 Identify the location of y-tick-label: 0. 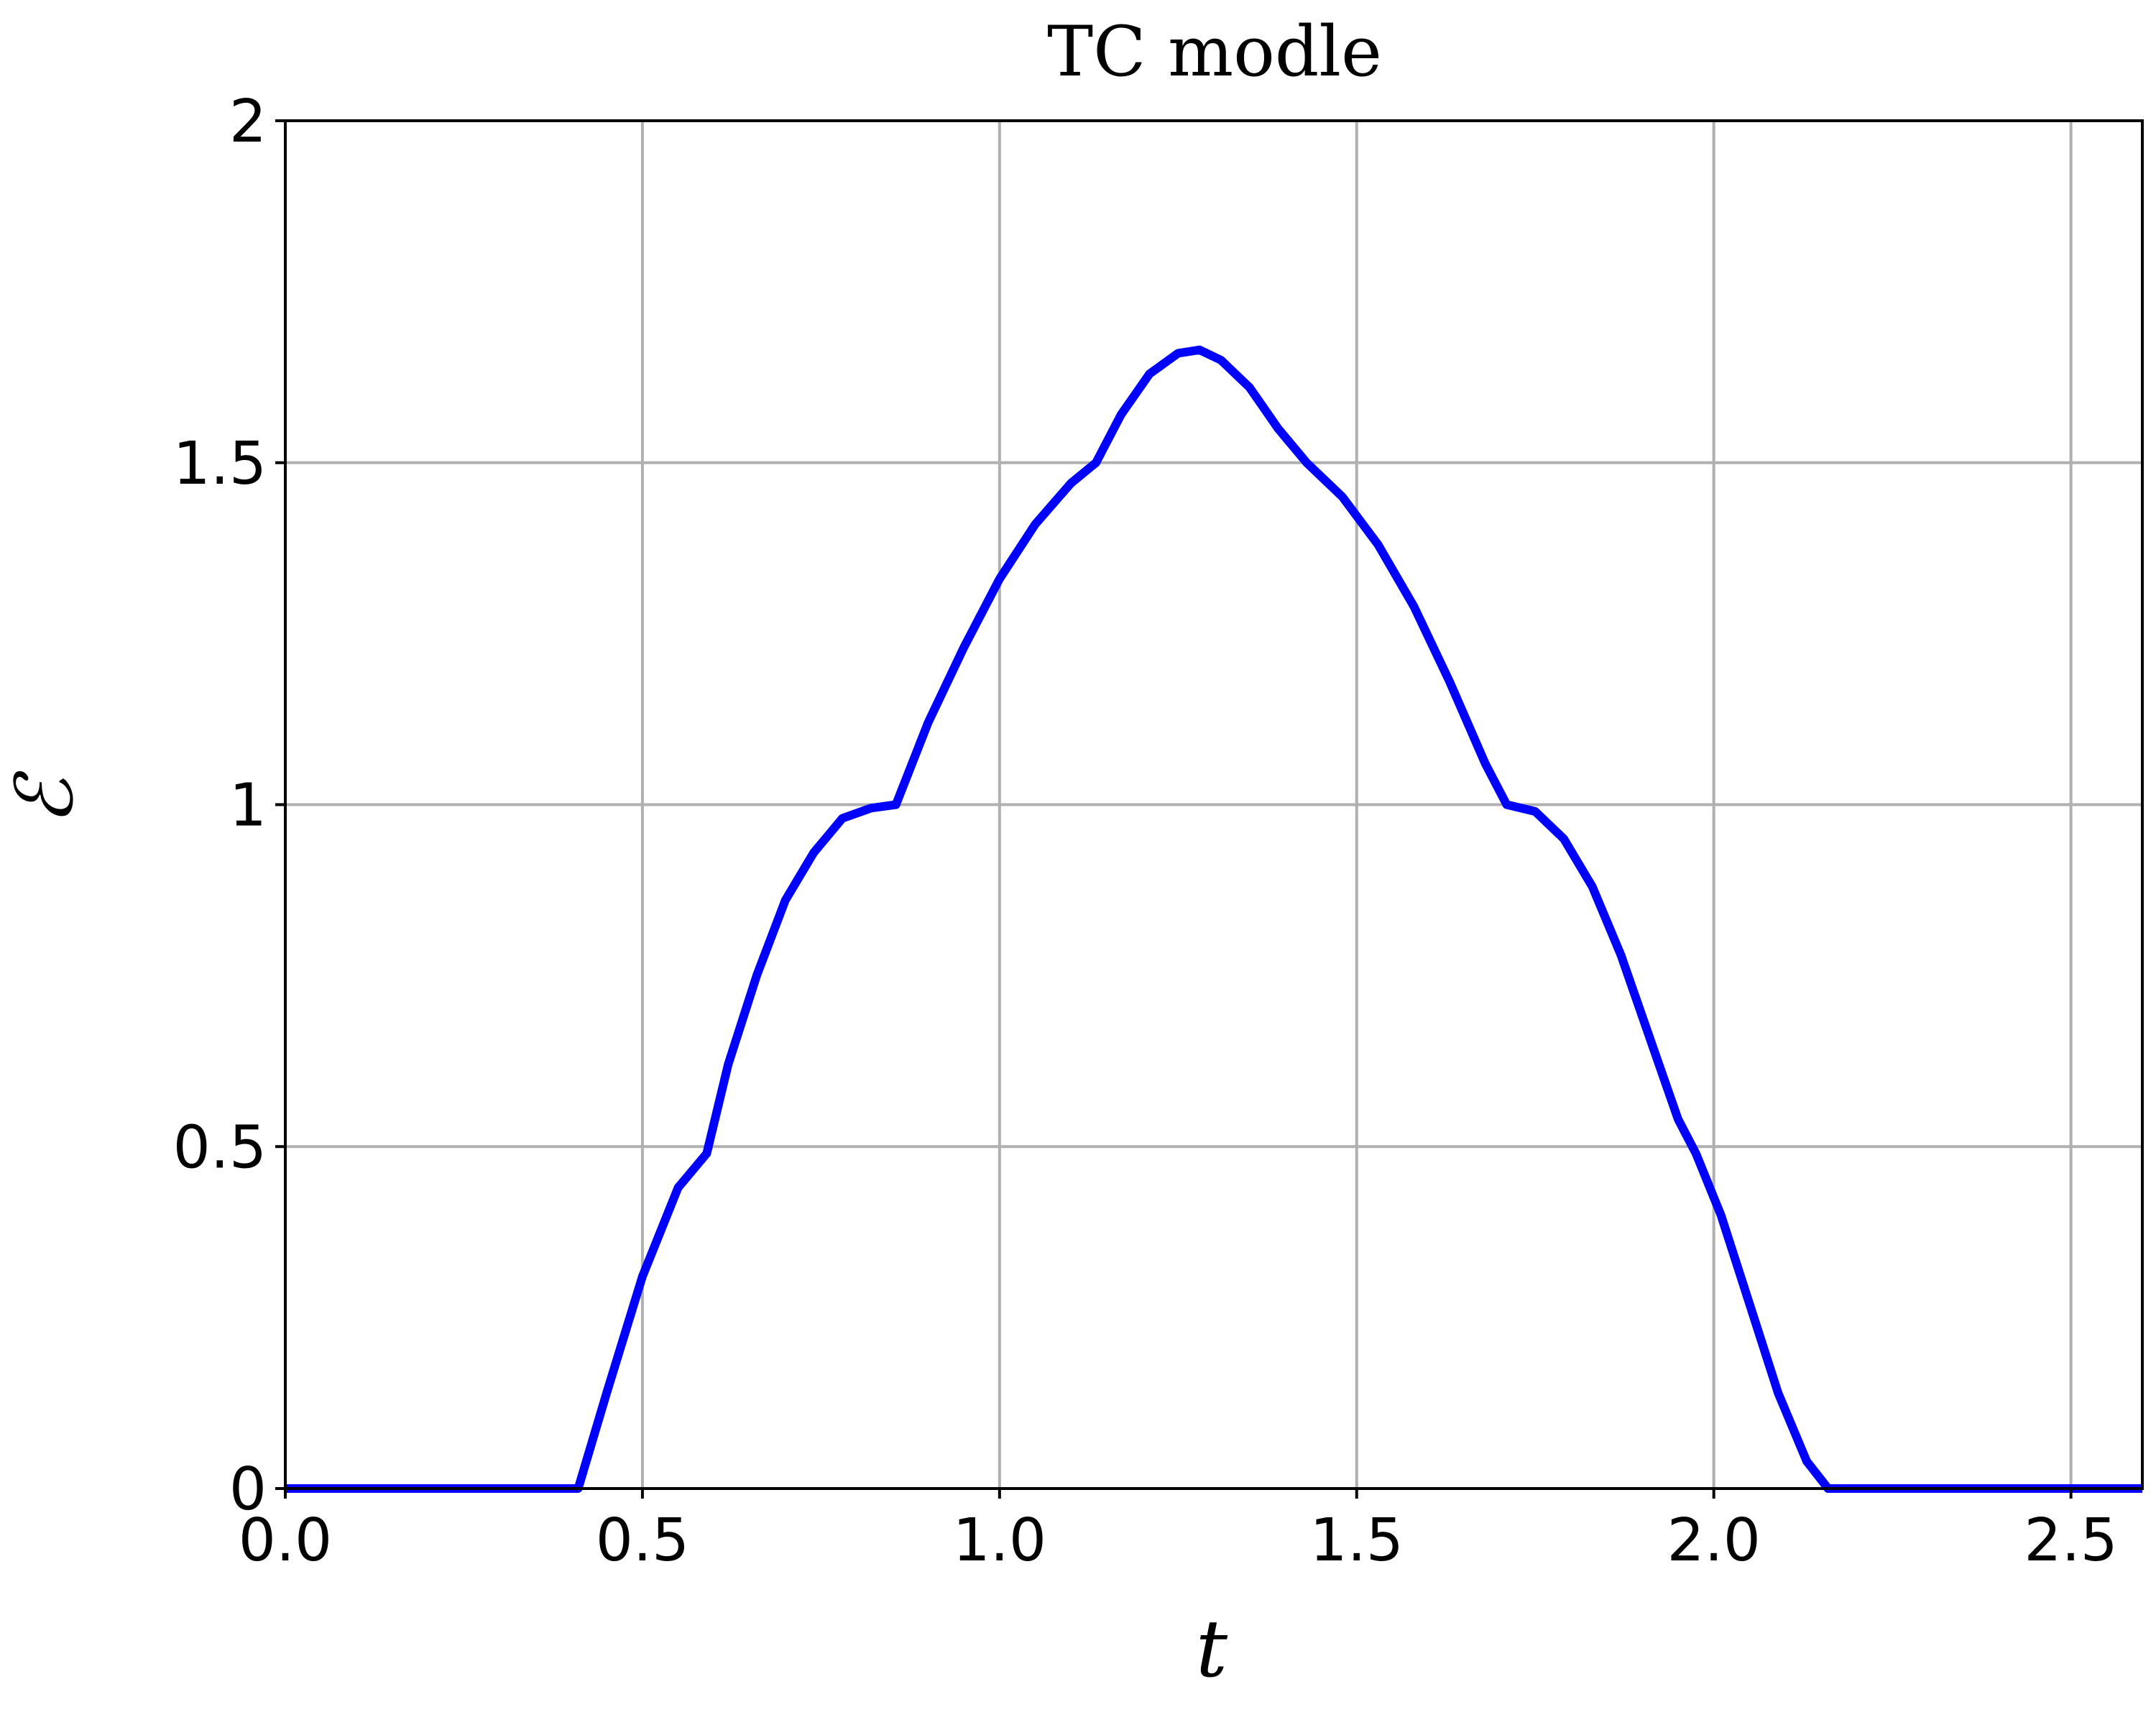
(248, 1489).